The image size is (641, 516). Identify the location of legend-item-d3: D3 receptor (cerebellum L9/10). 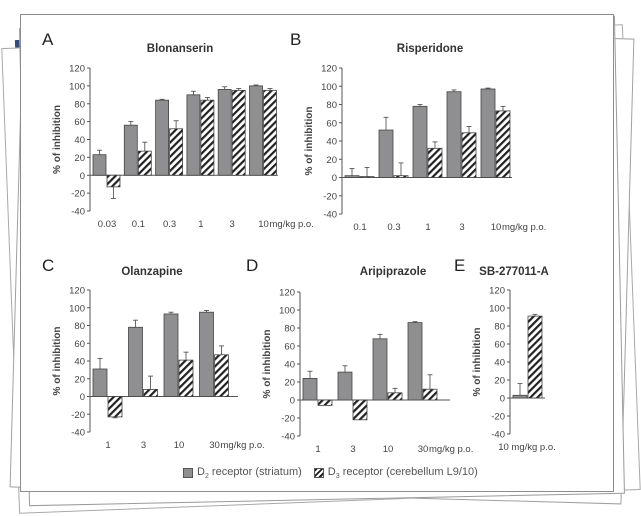
(395, 473).